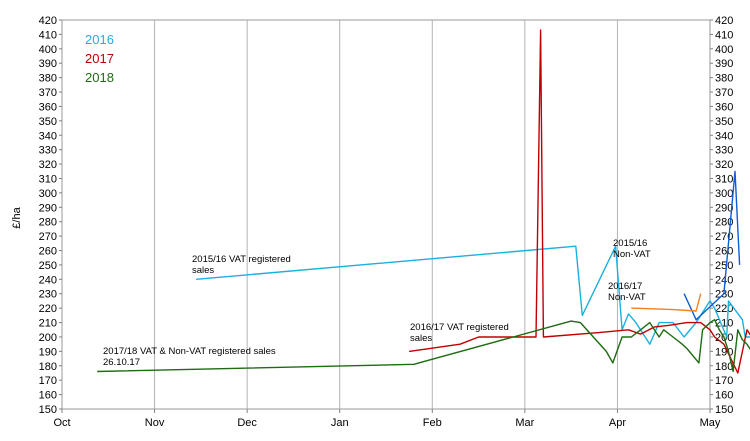  I want to click on annotation-2015-16-nonvat: 2015/16 Non-VAT, so click(632, 249).